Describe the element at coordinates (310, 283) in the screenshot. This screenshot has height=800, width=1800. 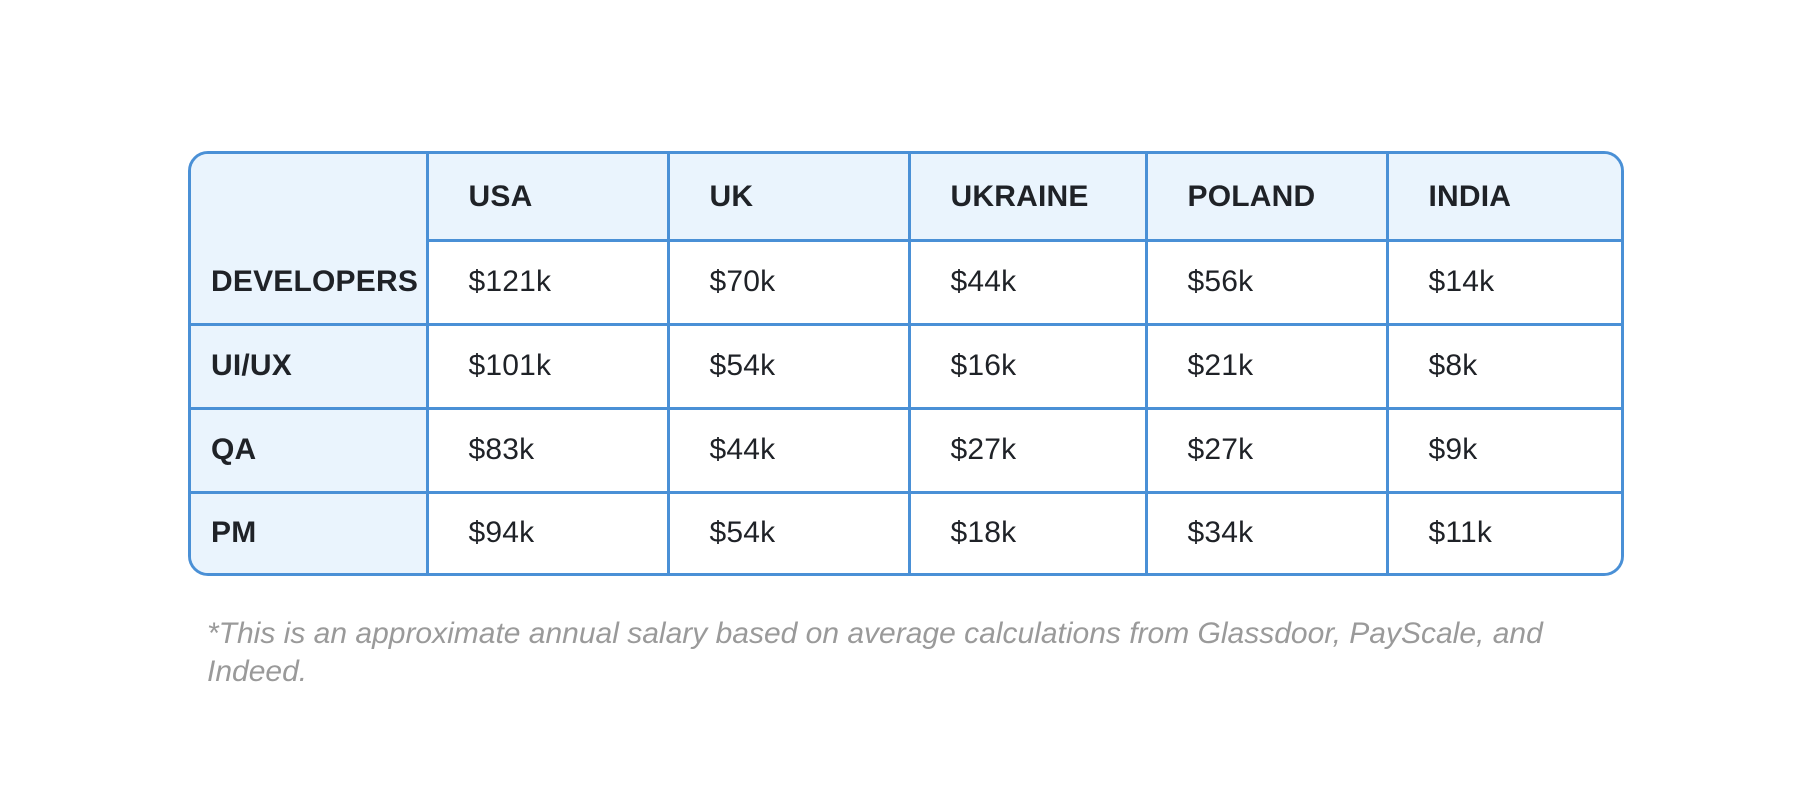
I see `row-header: DEVELOPERS` at that location.